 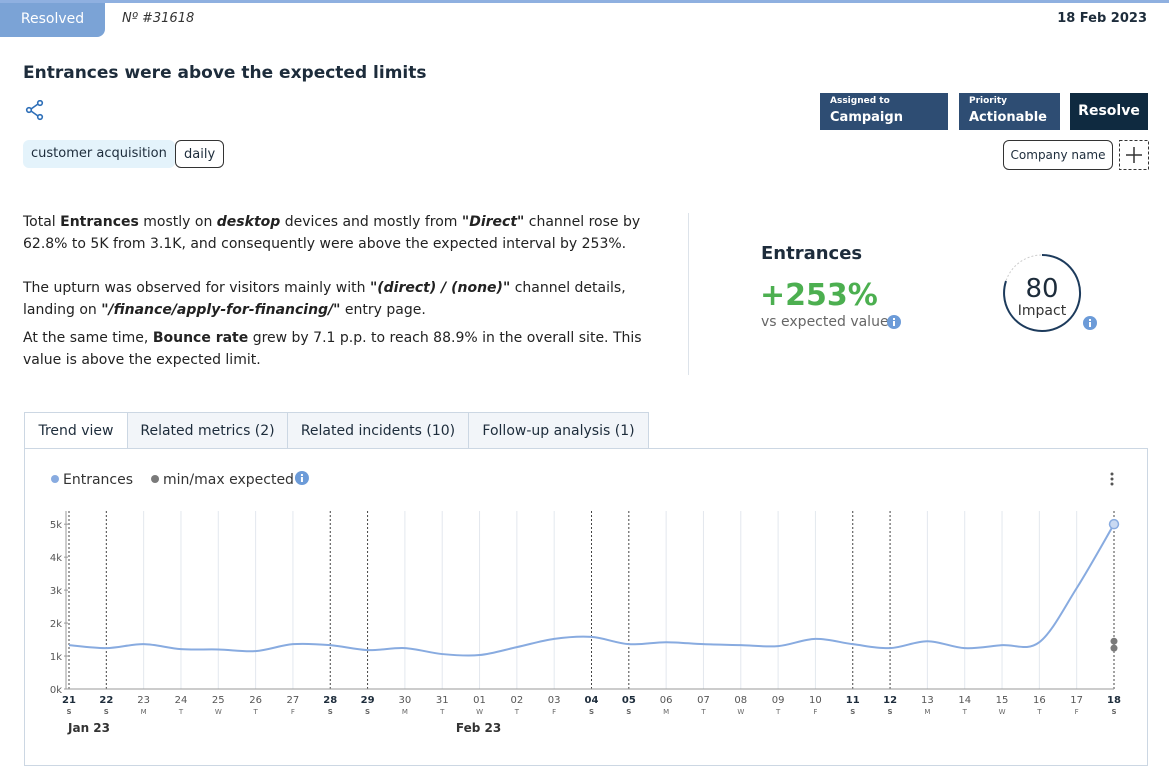 I want to click on x-tick-label: 22, so click(x=106, y=700).